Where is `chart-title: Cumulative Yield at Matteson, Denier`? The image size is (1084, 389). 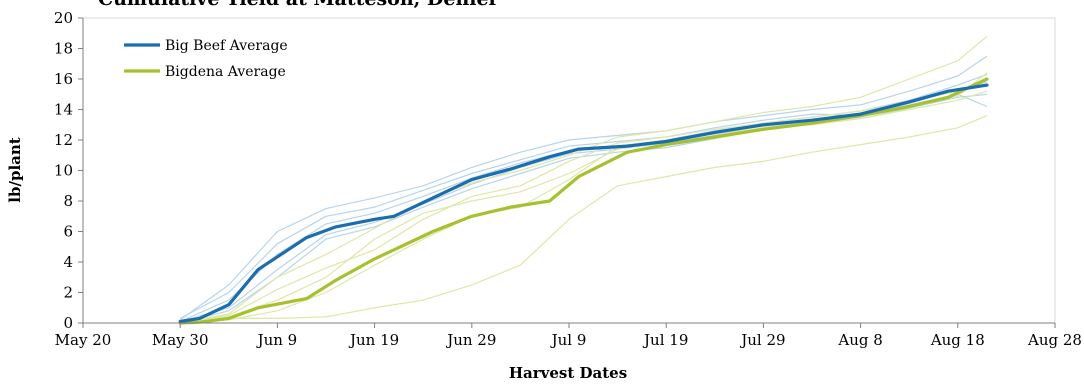
chart-title: Cumulative Yield at Matteson, Denier is located at coordinates (299, 5).